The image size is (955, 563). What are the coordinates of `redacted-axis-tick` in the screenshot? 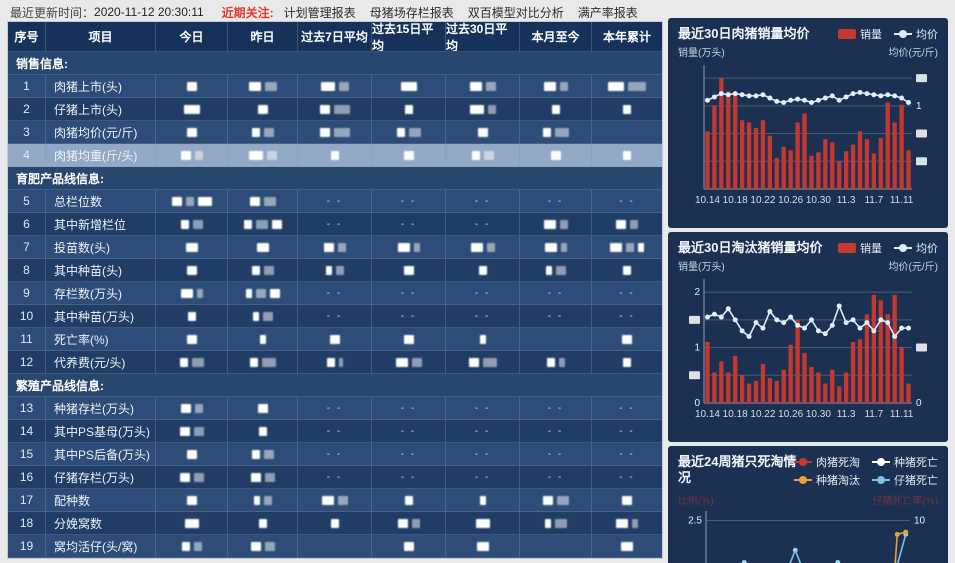 It's located at (921, 78).